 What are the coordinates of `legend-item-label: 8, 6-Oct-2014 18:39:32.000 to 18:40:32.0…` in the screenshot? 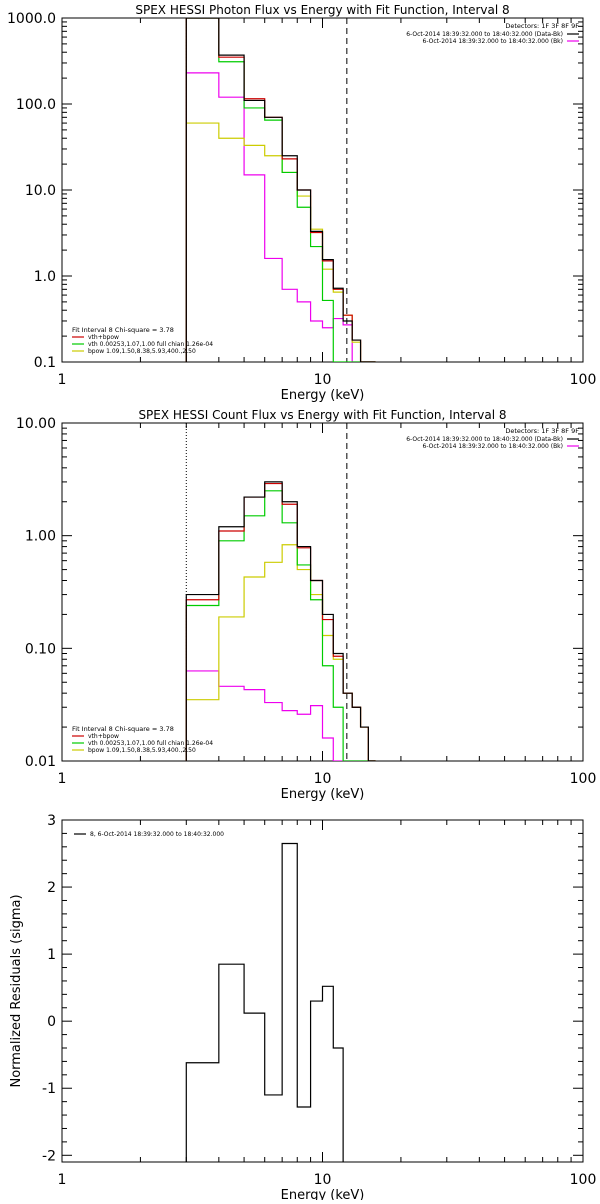 It's located at (157, 834).